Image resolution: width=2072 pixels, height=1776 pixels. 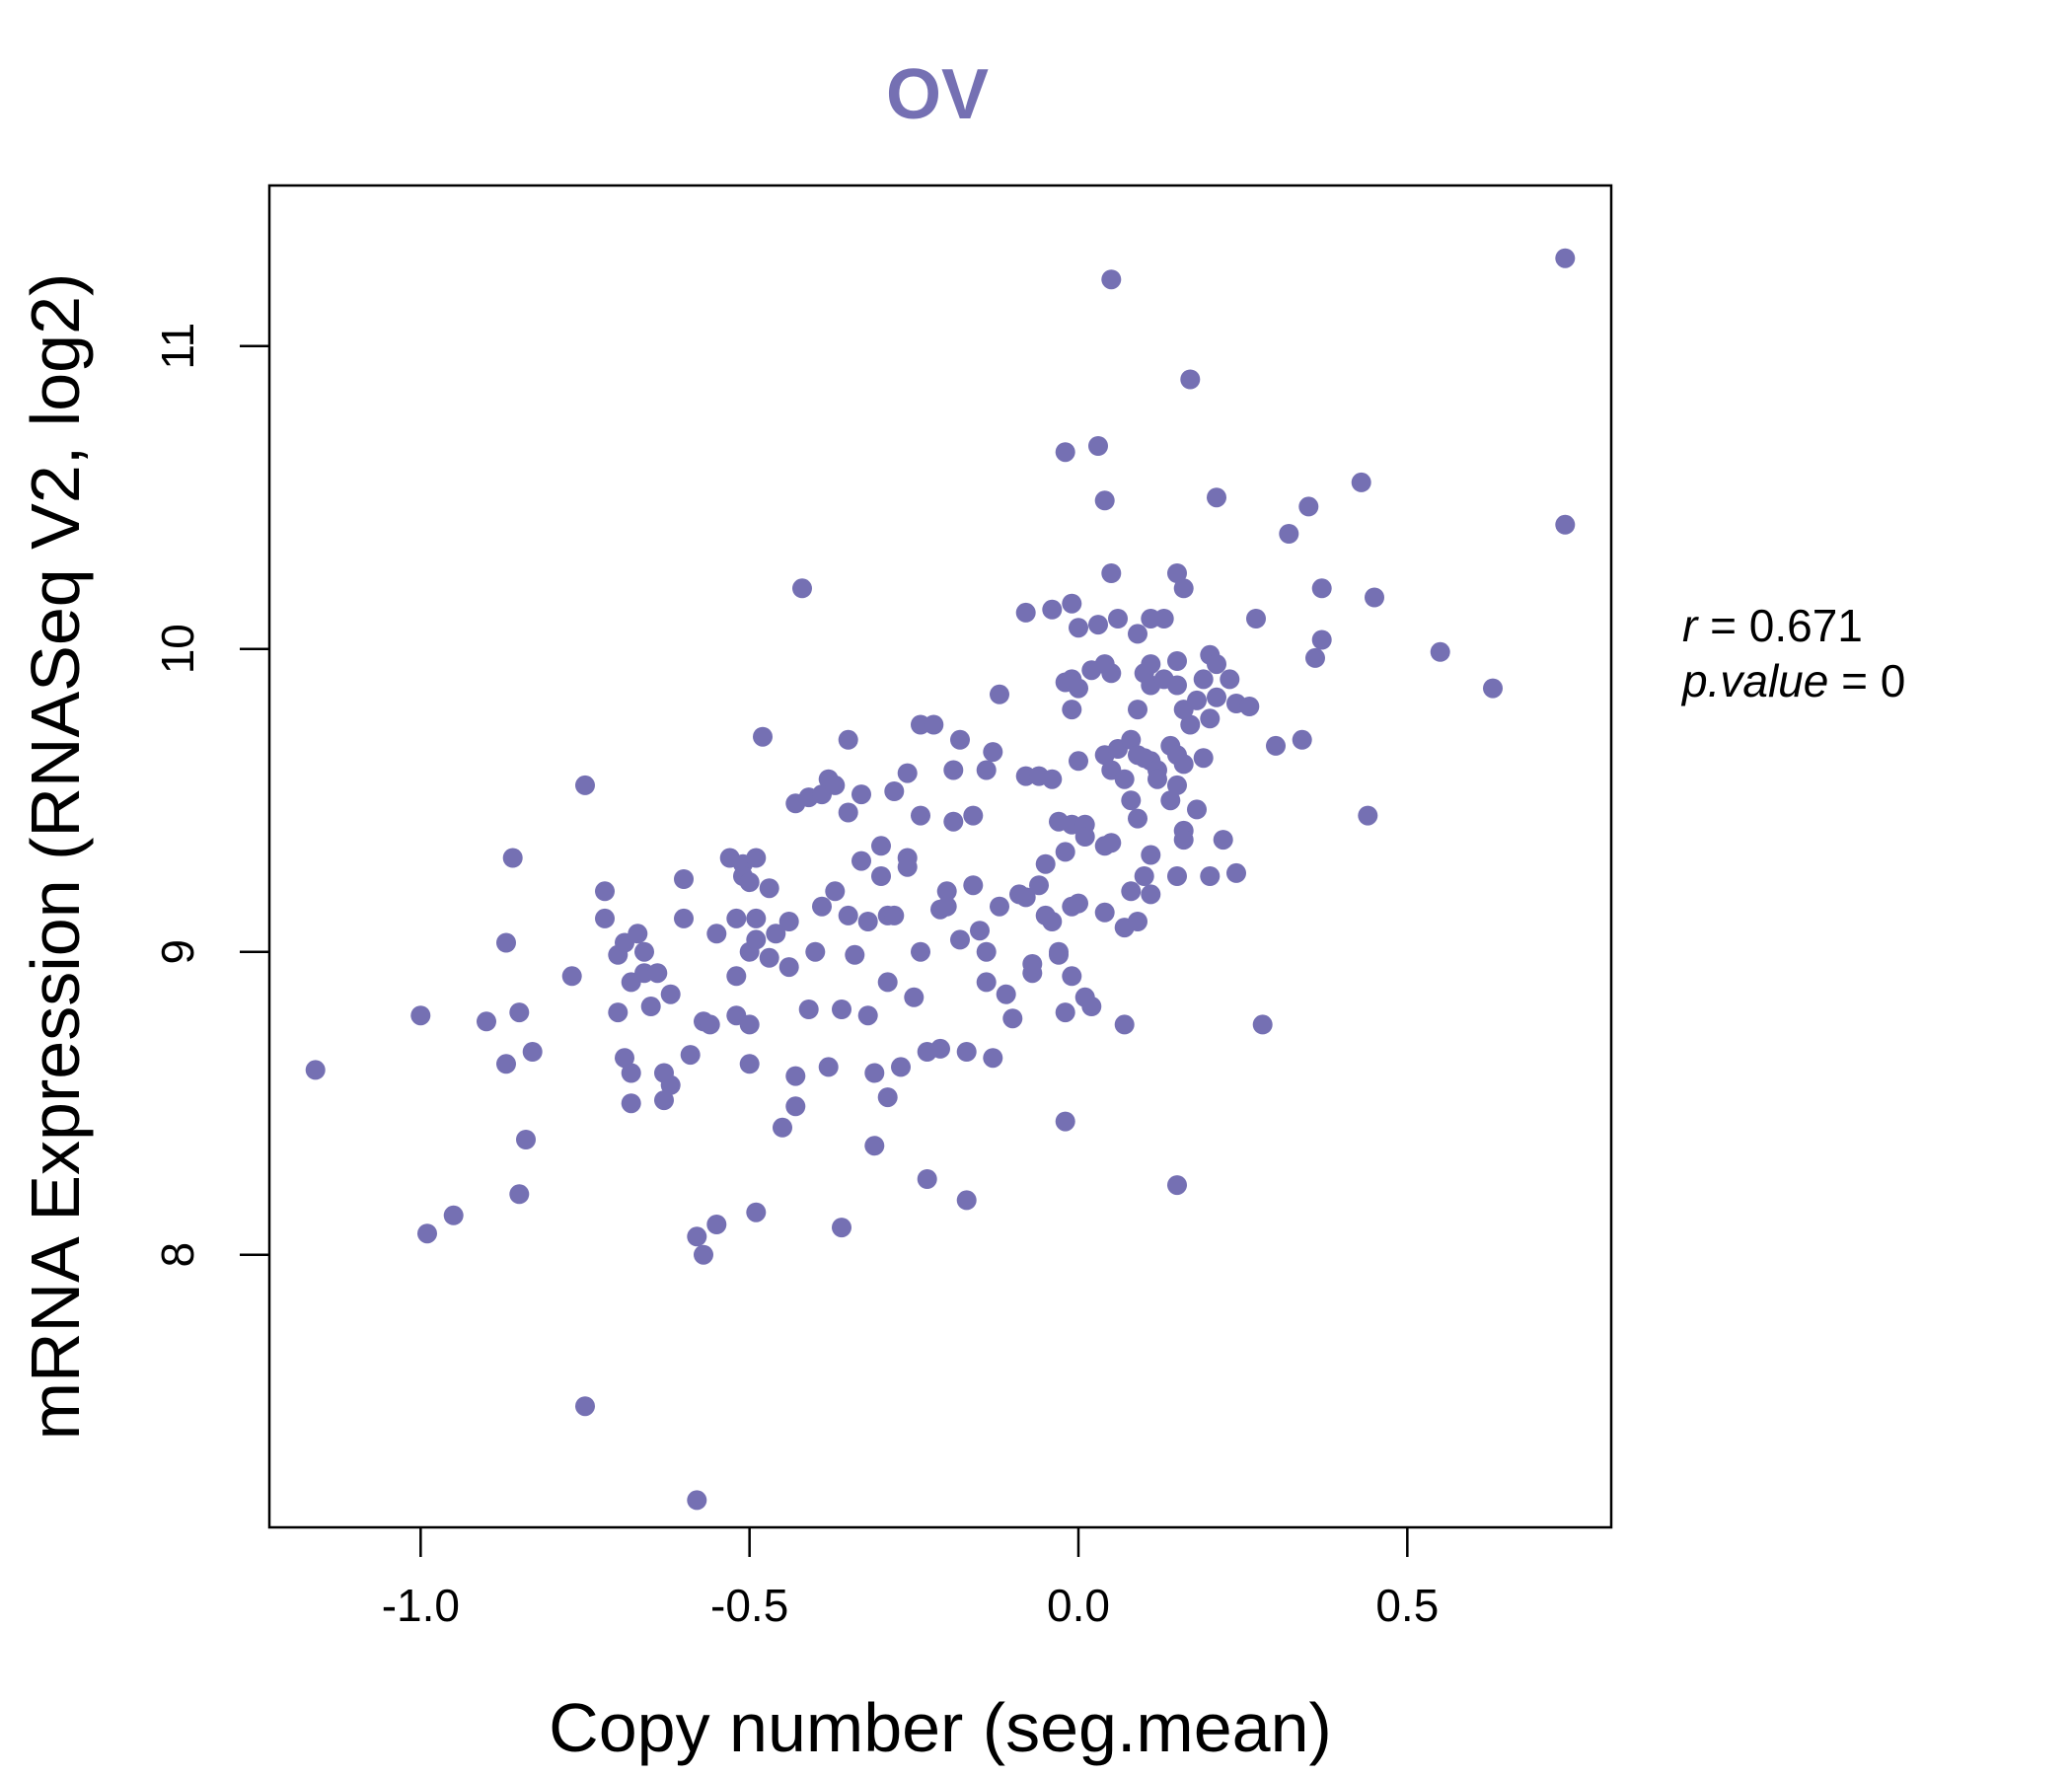 I want to click on p-equals: =, so click(x=1861, y=681).